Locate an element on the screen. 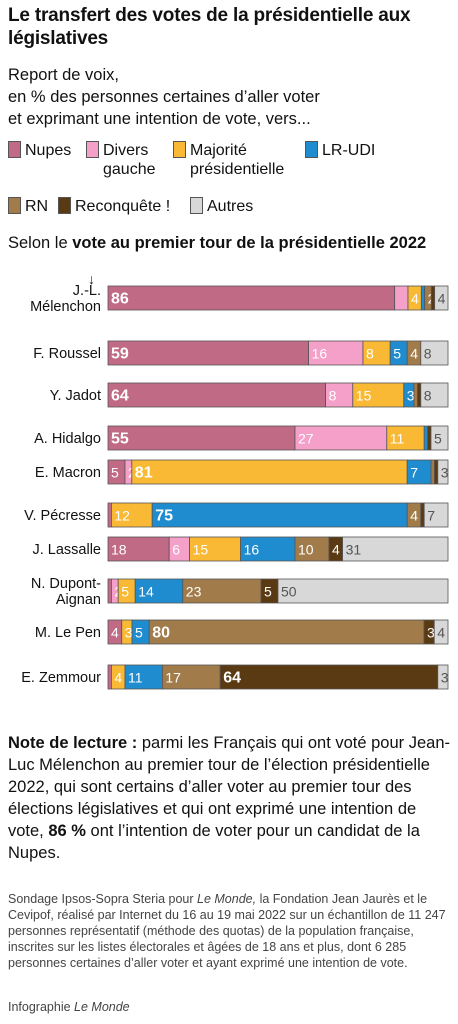 The image size is (458, 1024). legend-label: Nupes is located at coordinates (48, 150).